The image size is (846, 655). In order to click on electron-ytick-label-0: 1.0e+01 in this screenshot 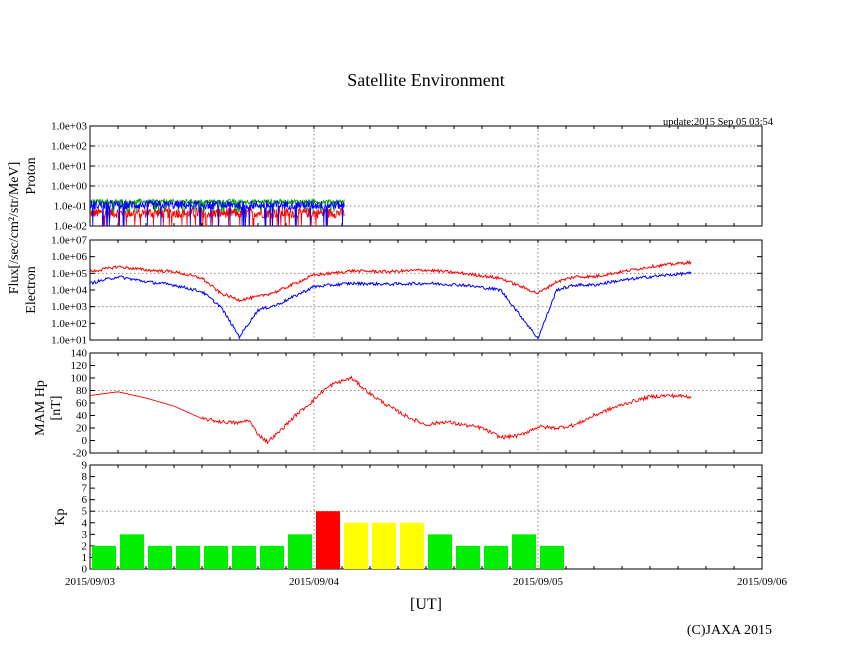, I will do `click(69, 341)`.